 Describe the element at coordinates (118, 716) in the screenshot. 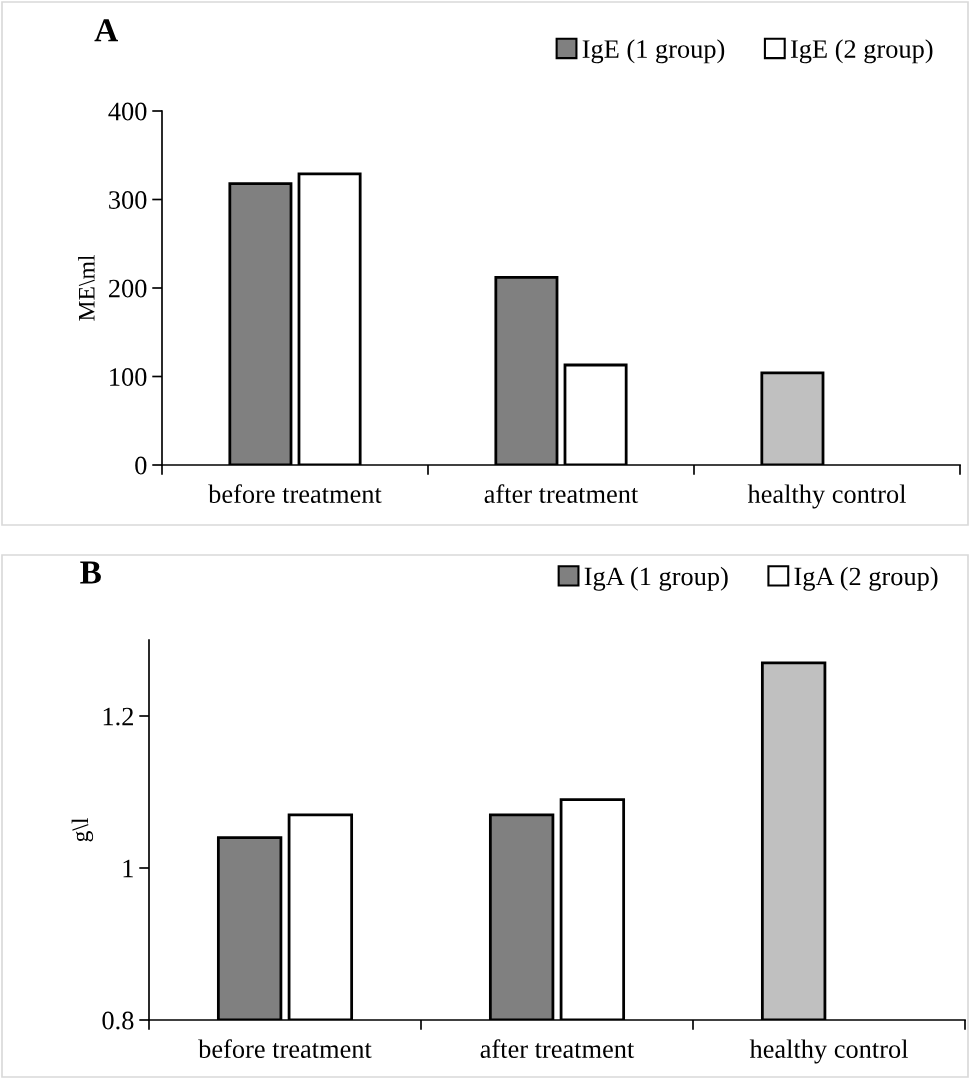

I see `y-tick-label: 1.2` at that location.